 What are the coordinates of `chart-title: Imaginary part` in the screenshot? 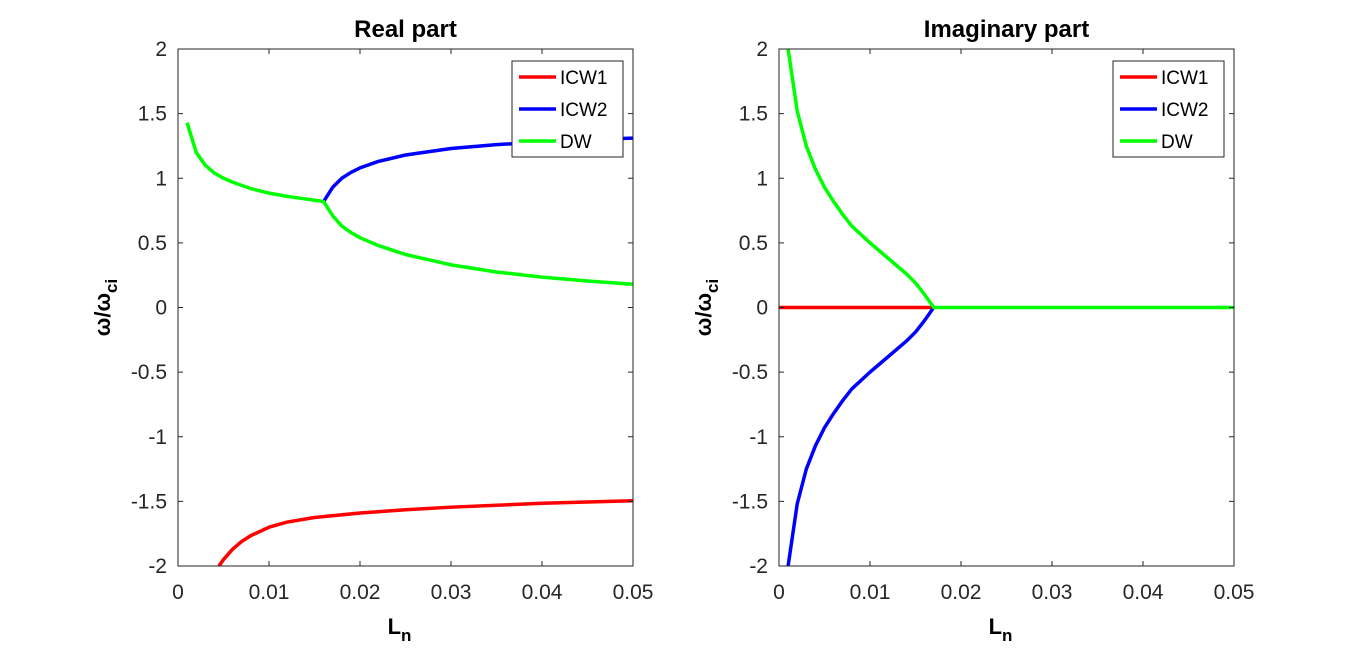 It's located at (1006, 29).